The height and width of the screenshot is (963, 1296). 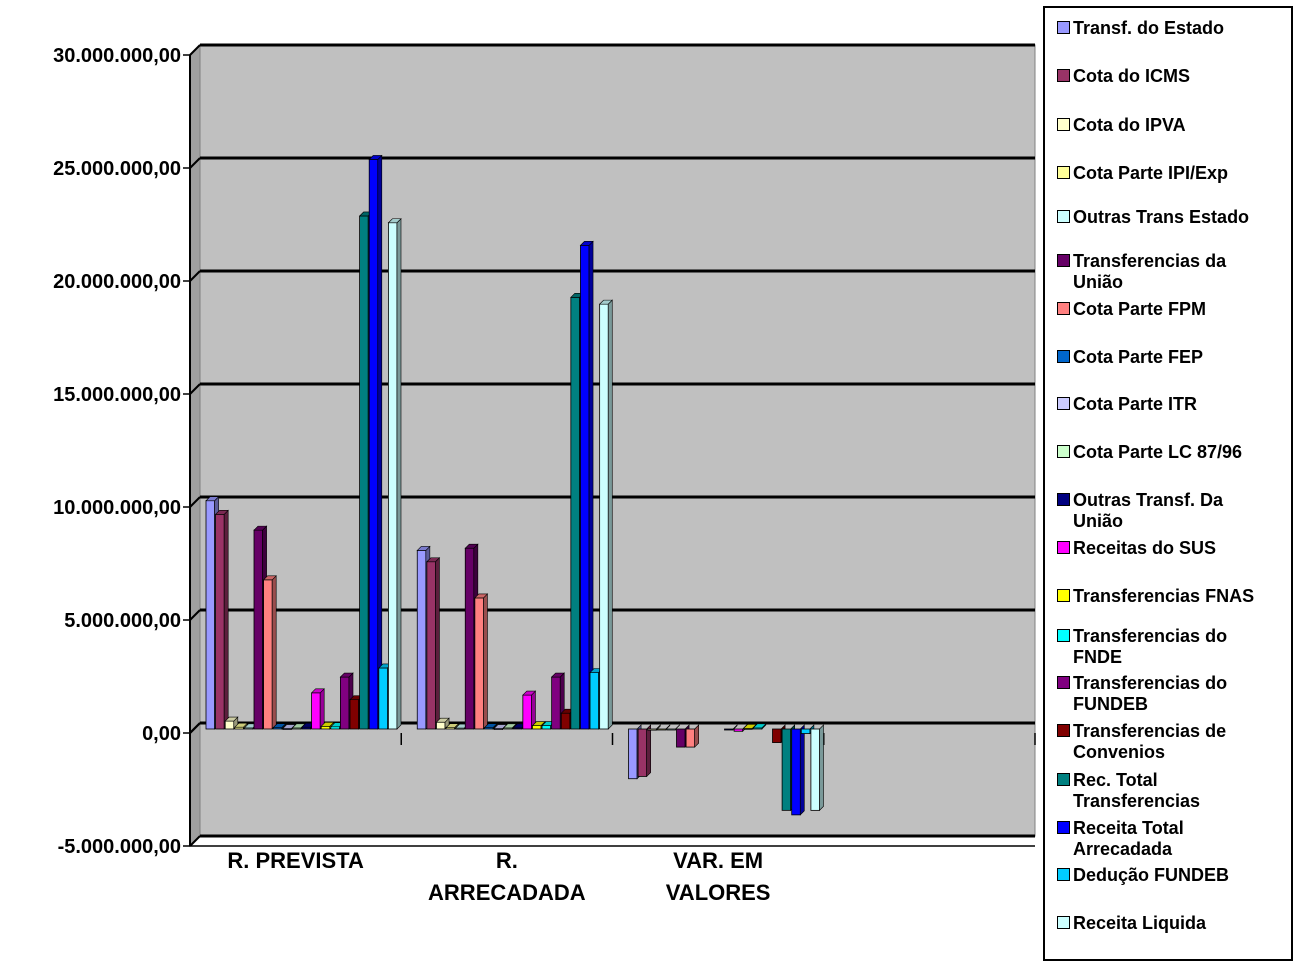 What do you see at coordinates (1151, 173) in the screenshot?
I see `legend-label: Cota Parte IPI/Exp` at bounding box center [1151, 173].